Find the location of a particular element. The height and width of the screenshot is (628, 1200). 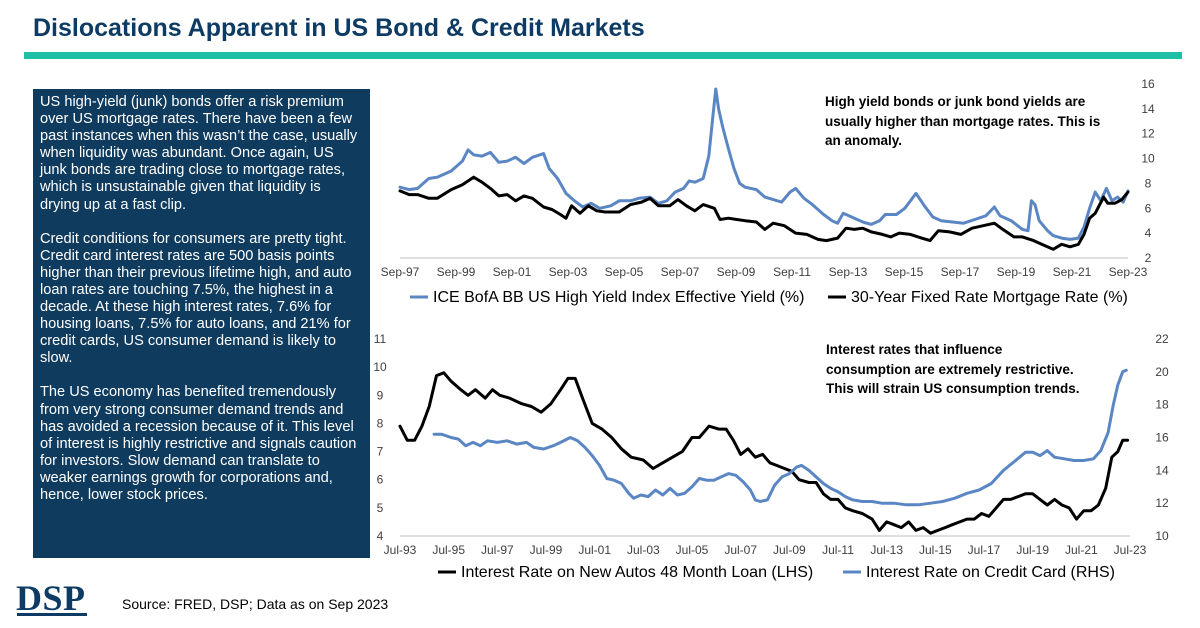

dsp-logo: DSP is located at coordinates (51, 598).